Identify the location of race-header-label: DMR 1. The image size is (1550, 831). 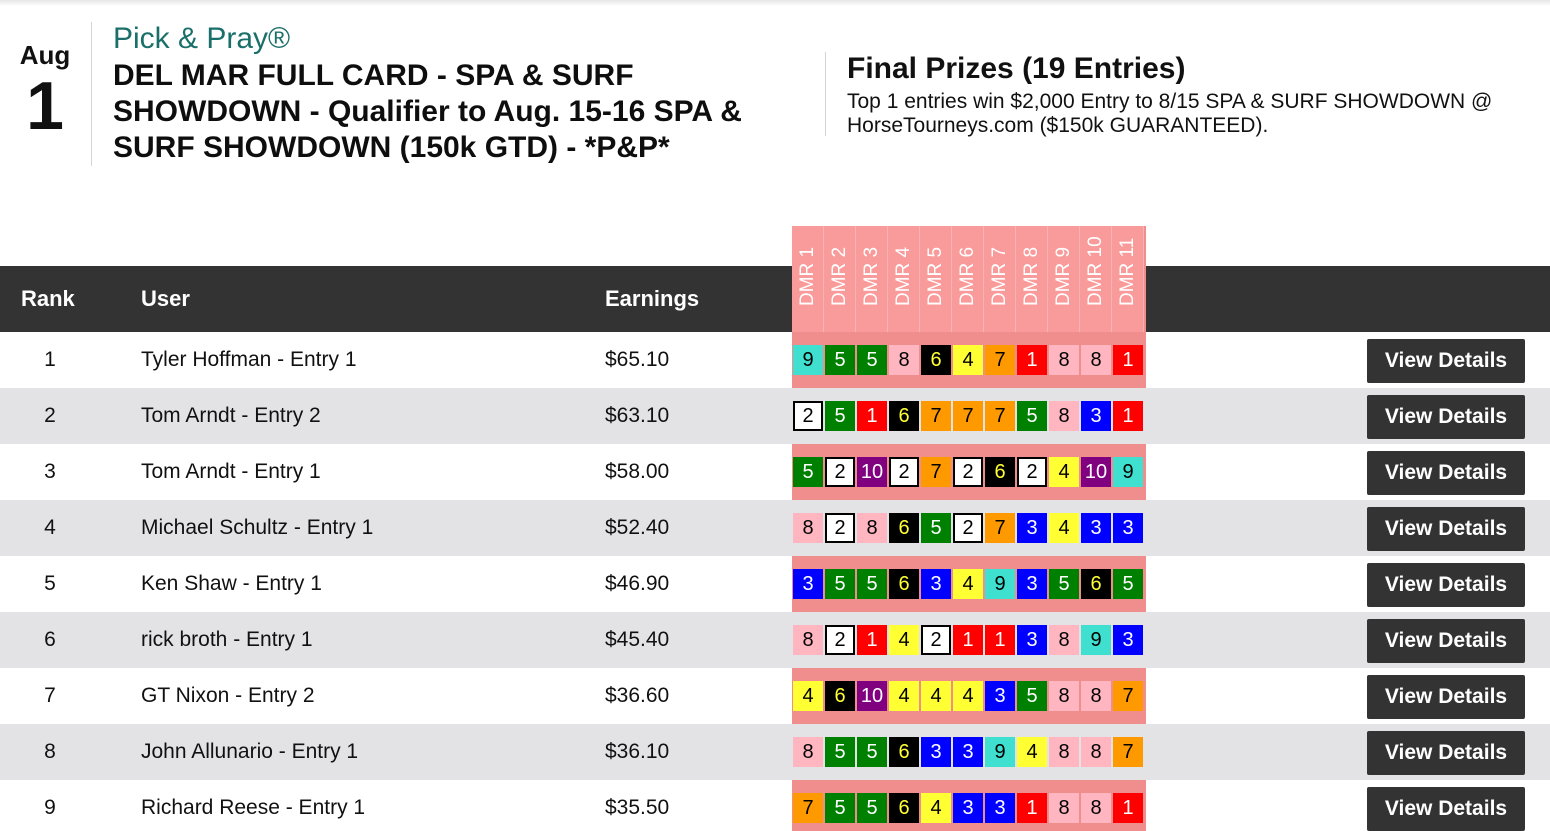
(807, 276).